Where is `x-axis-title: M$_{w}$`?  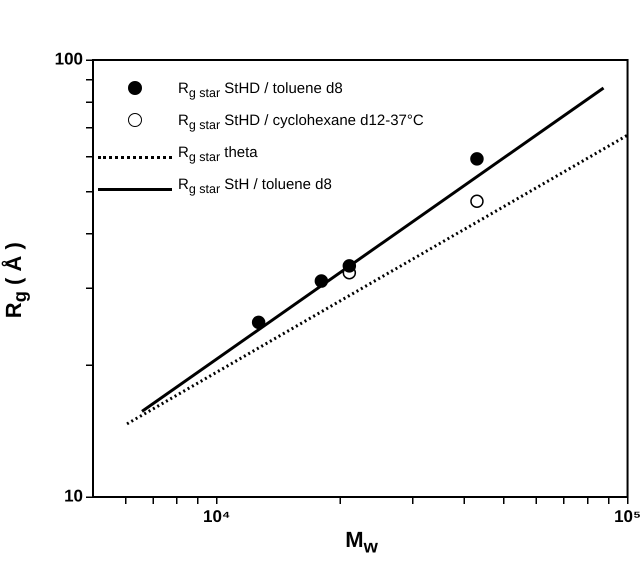
x-axis-title: M$_{w}$ is located at coordinates (361, 542).